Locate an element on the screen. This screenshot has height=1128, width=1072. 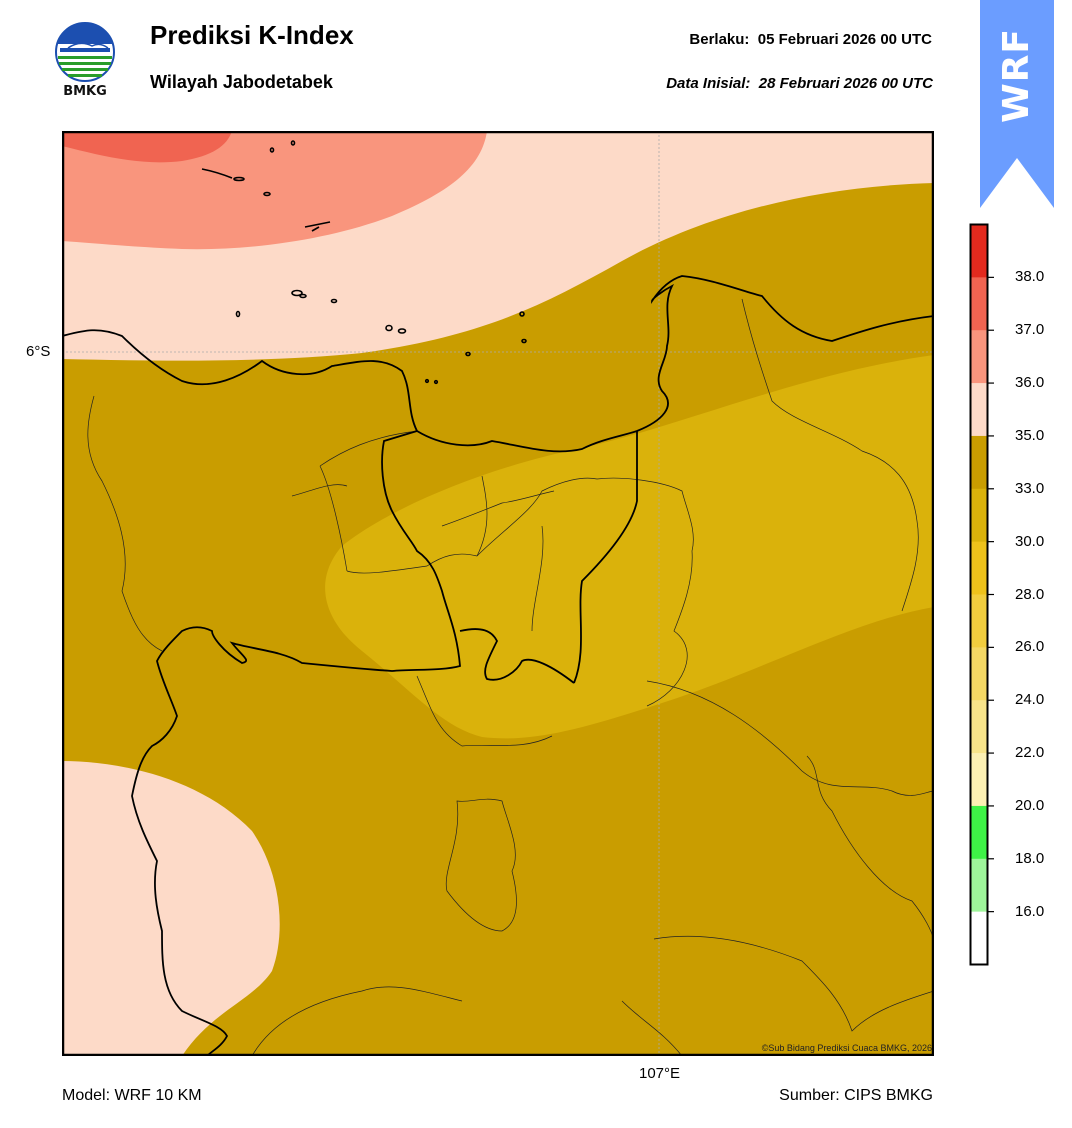
longitude-label: 107°E is located at coordinates (660, 1073).